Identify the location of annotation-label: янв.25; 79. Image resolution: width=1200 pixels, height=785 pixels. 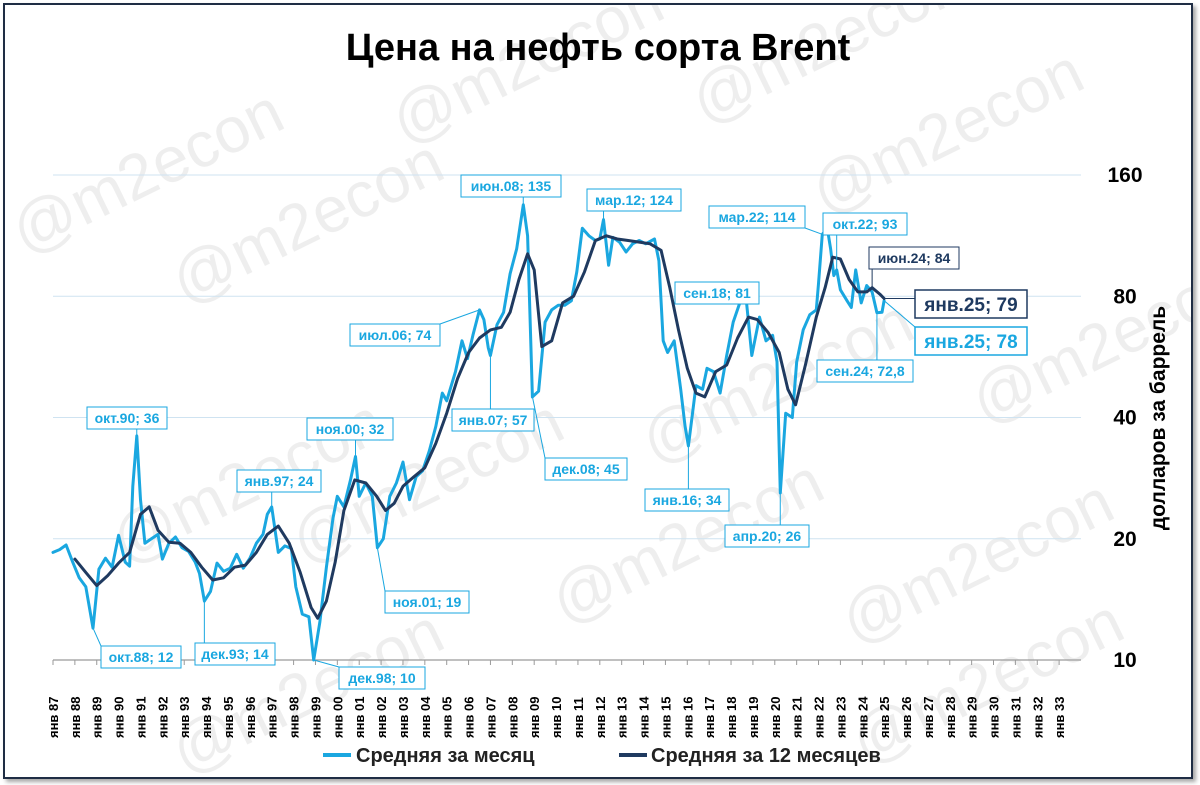
(970, 305).